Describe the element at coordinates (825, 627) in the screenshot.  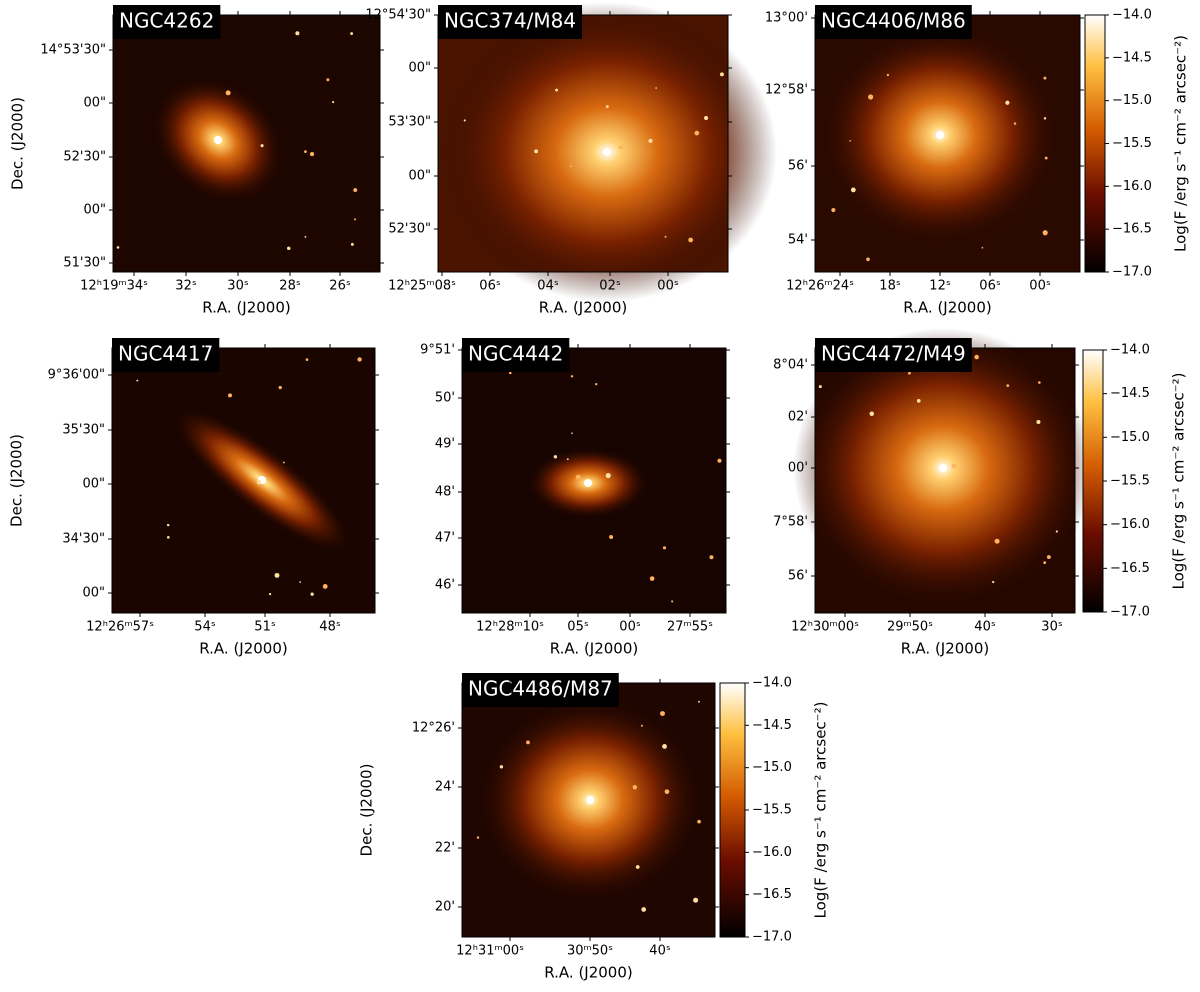
I see `x-tick-label: 12ʰ30ᵐ00ˢ` at that location.